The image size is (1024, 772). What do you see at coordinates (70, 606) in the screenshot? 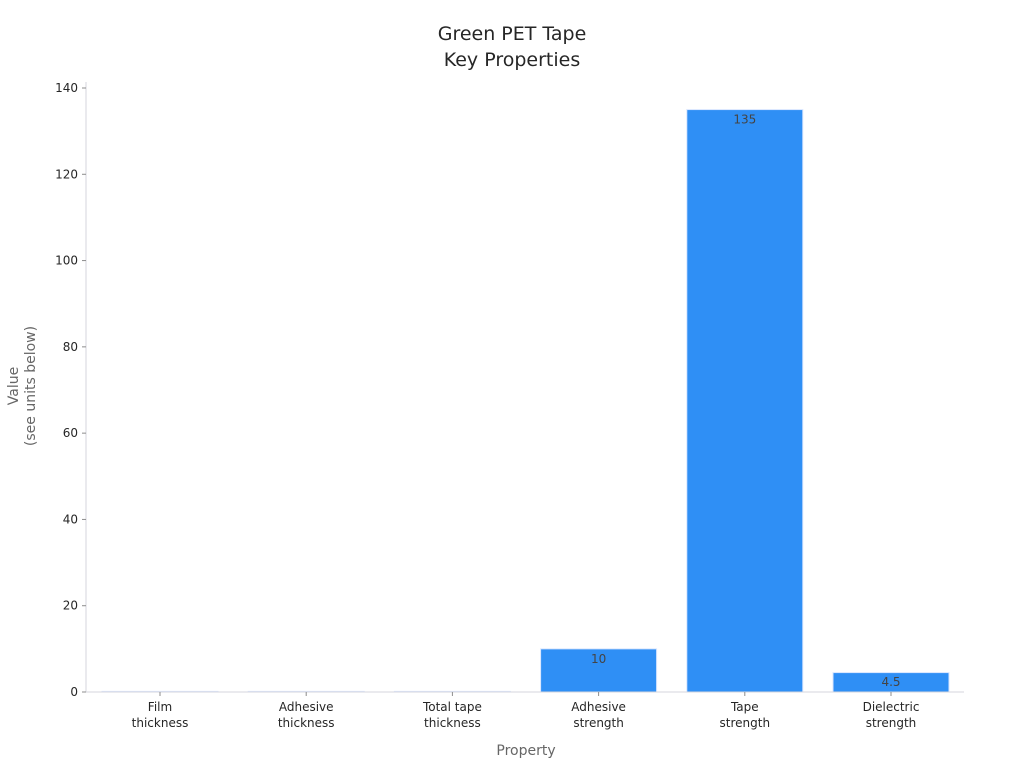
I see `y-tick-label: 20` at bounding box center [70, 606].